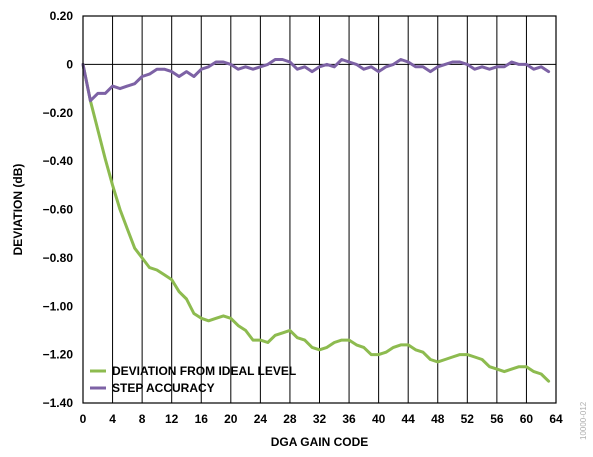  Describe the element at coordinates (290, 419) in the screenshot. I see `x-tick-label: 28` at that location.